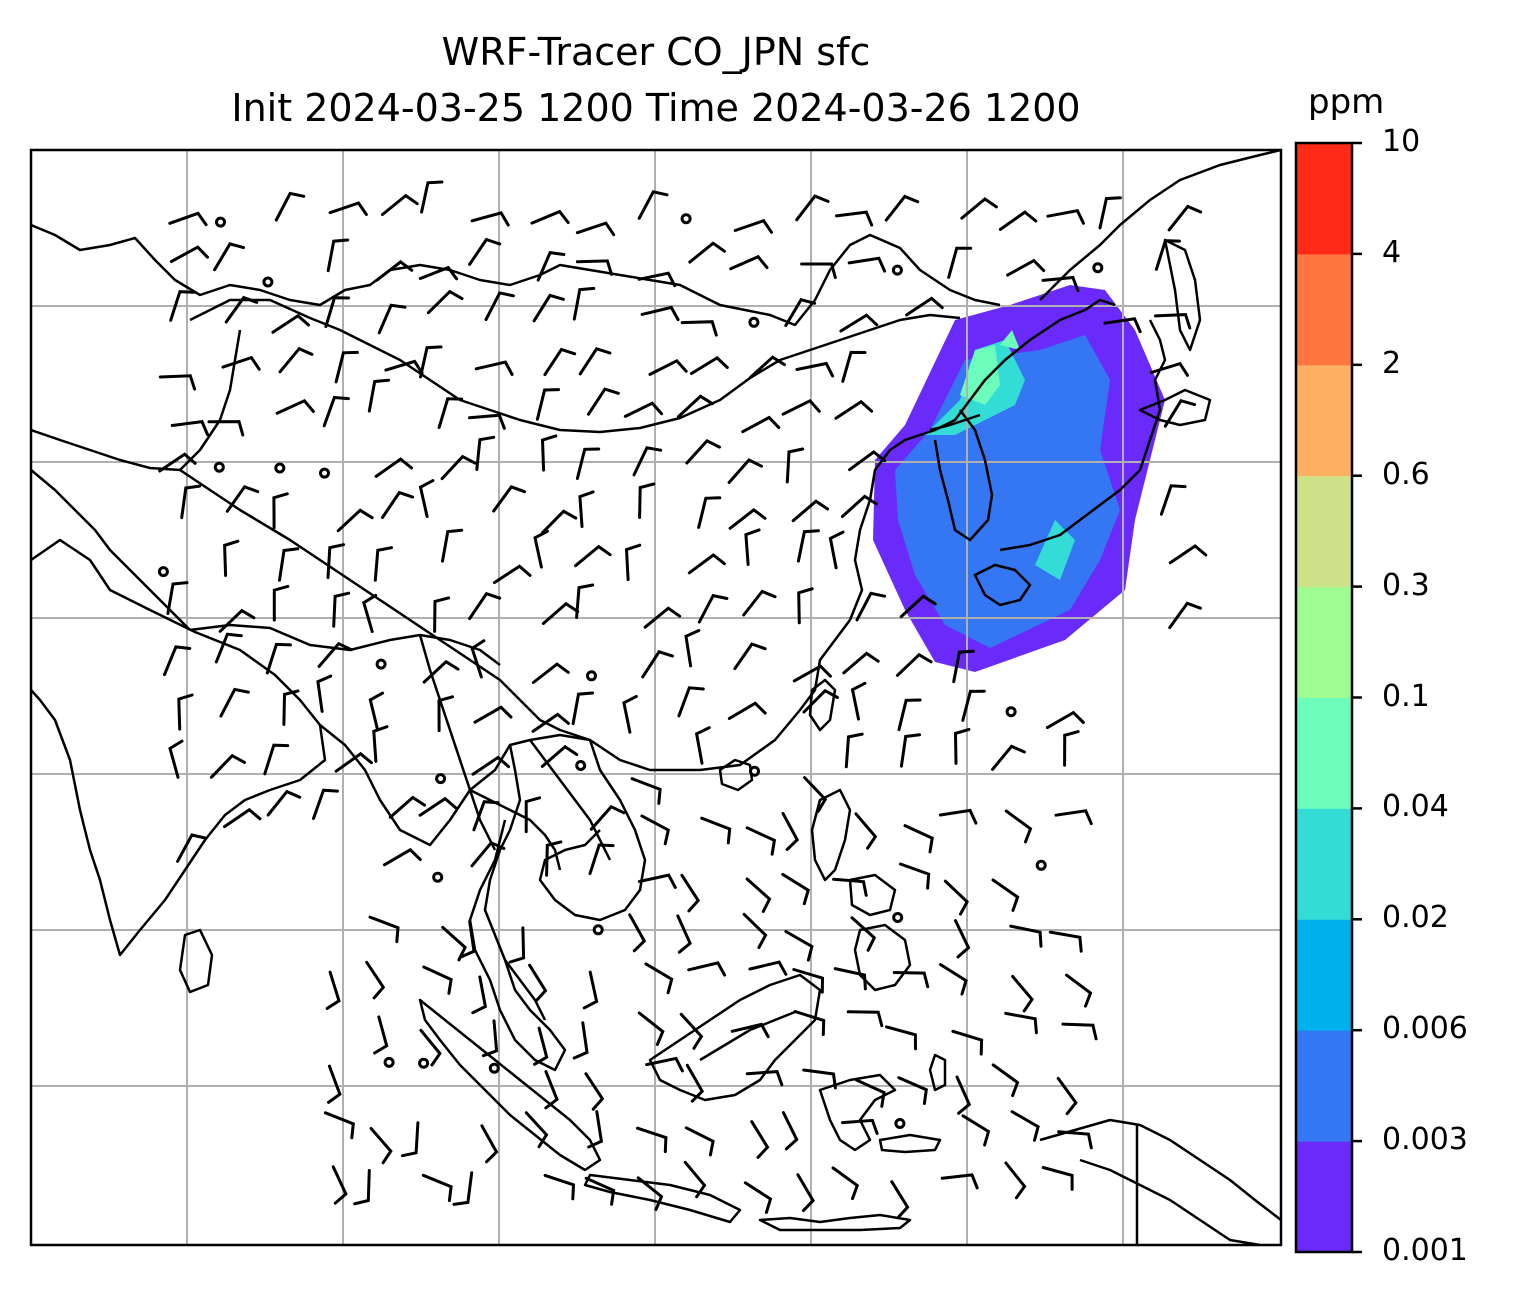  I want to click on coast-new-guinea, so click(1160, 1169).